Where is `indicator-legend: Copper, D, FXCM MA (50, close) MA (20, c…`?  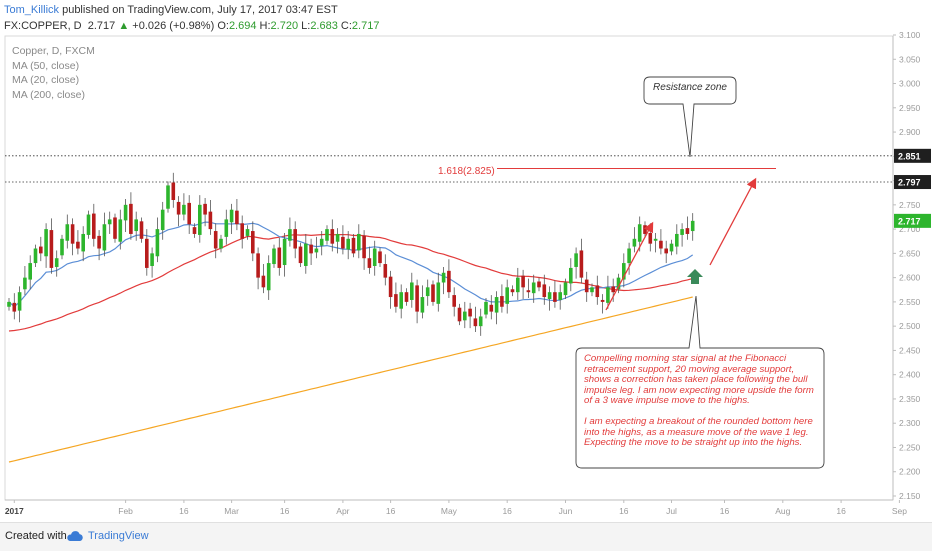
indicator-legend: Copper, D, FXCM MA (50, close) MA (20, c… is located at coordinates (53, 73).